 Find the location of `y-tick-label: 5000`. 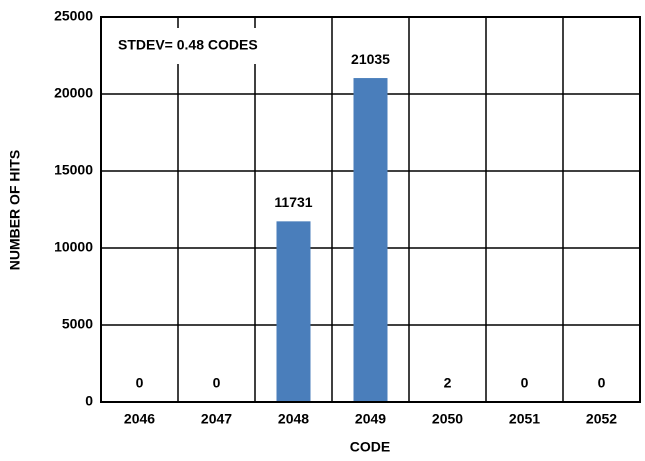

y-tick-label: 5000 is located at coordinates (77, 324).